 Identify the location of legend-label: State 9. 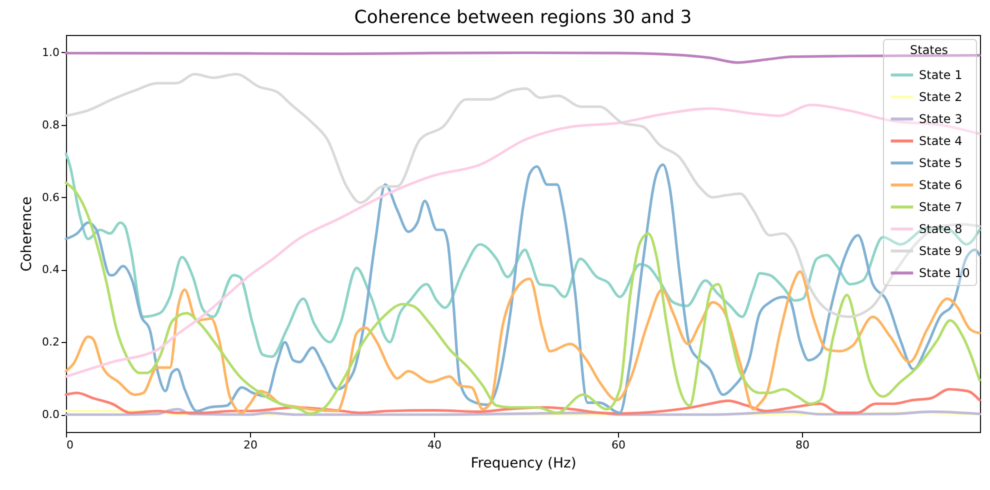
(940, 251).